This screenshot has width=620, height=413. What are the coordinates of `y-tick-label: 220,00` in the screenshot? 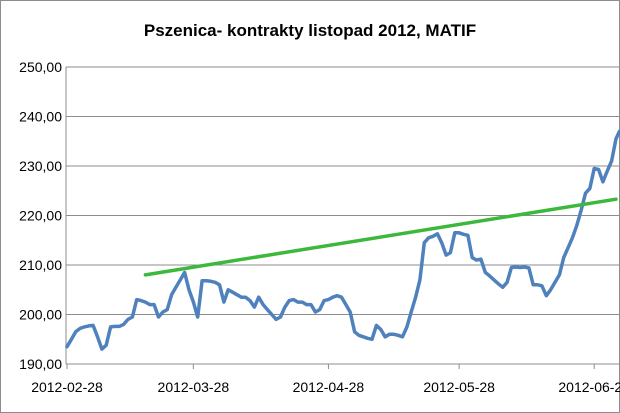 It's located at (40, 216).